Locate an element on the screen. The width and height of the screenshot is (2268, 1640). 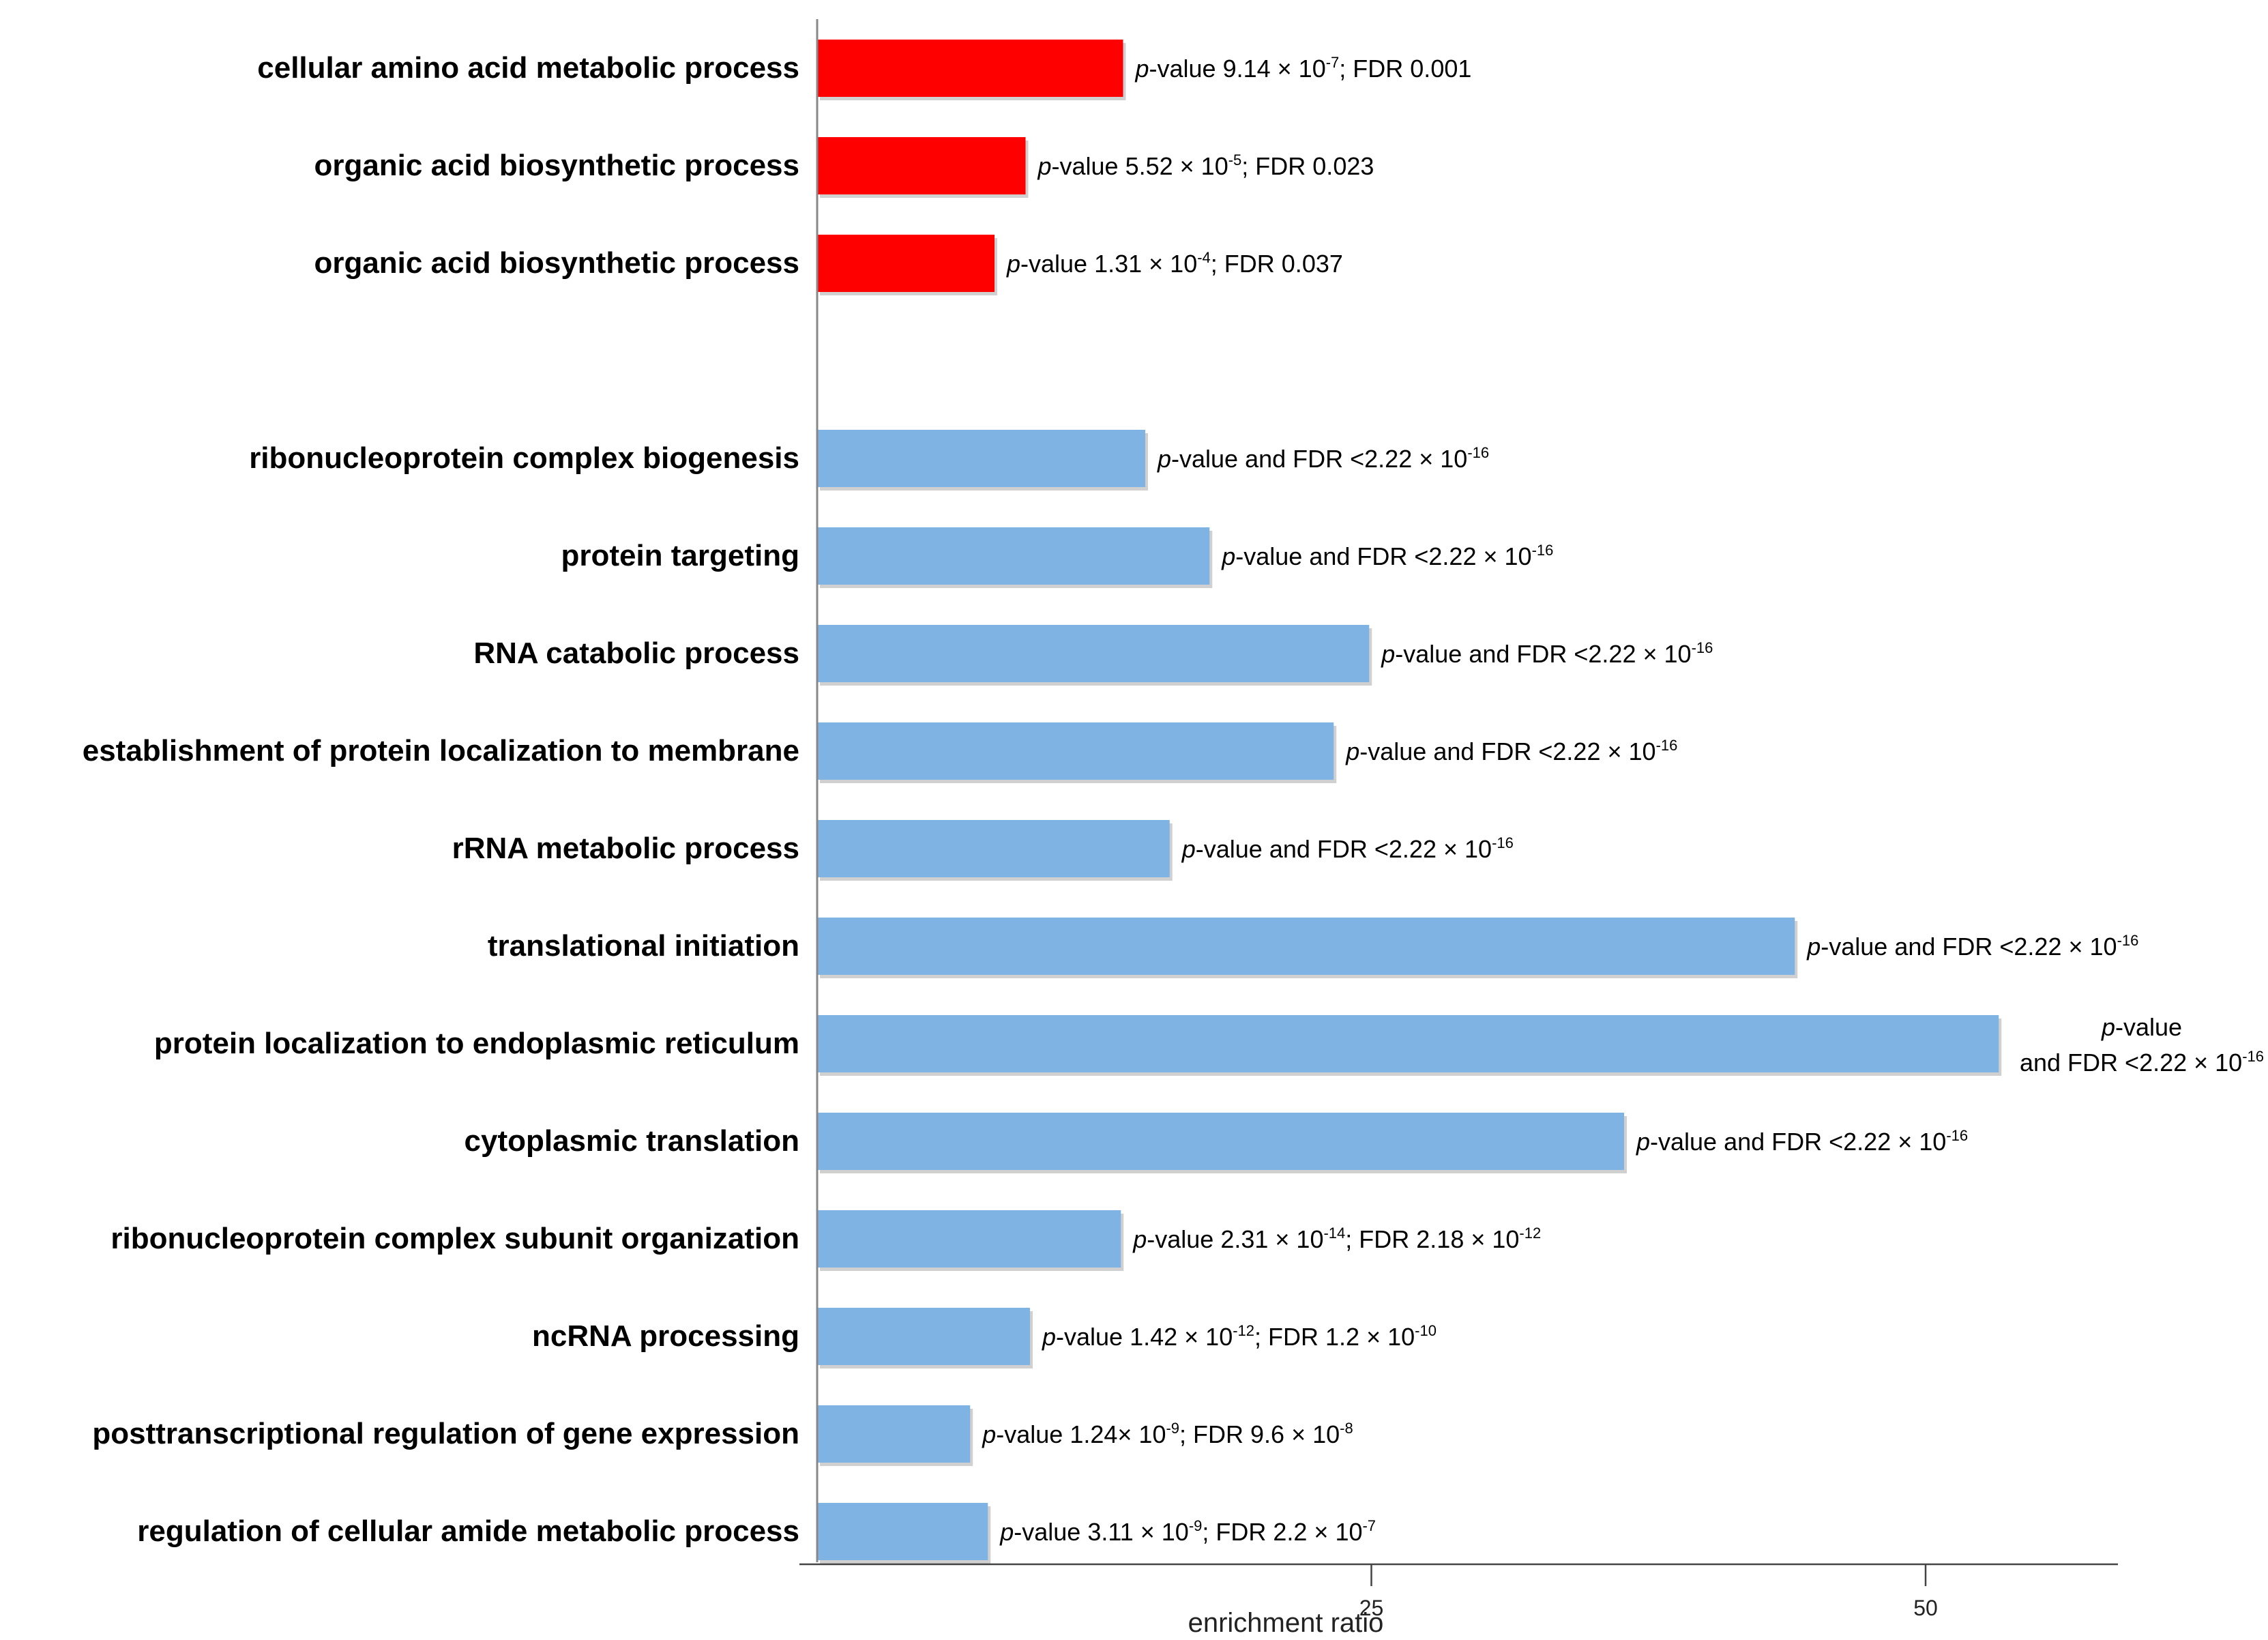
bar-annotation: p-value 1.31 × 10-4; FDR 0.037 is located at coordinates (1174, 263).